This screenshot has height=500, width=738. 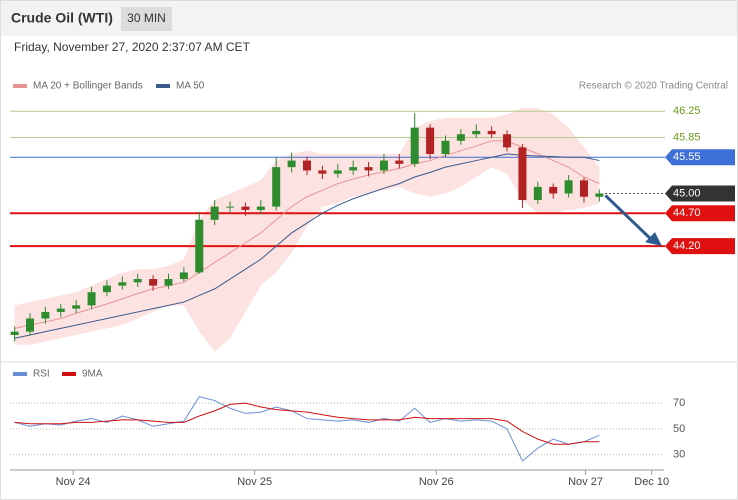 What do you see at coordinates (629, 218) in the screenshot?
I see `forecast-arrow` at bounding box center [629, 218].